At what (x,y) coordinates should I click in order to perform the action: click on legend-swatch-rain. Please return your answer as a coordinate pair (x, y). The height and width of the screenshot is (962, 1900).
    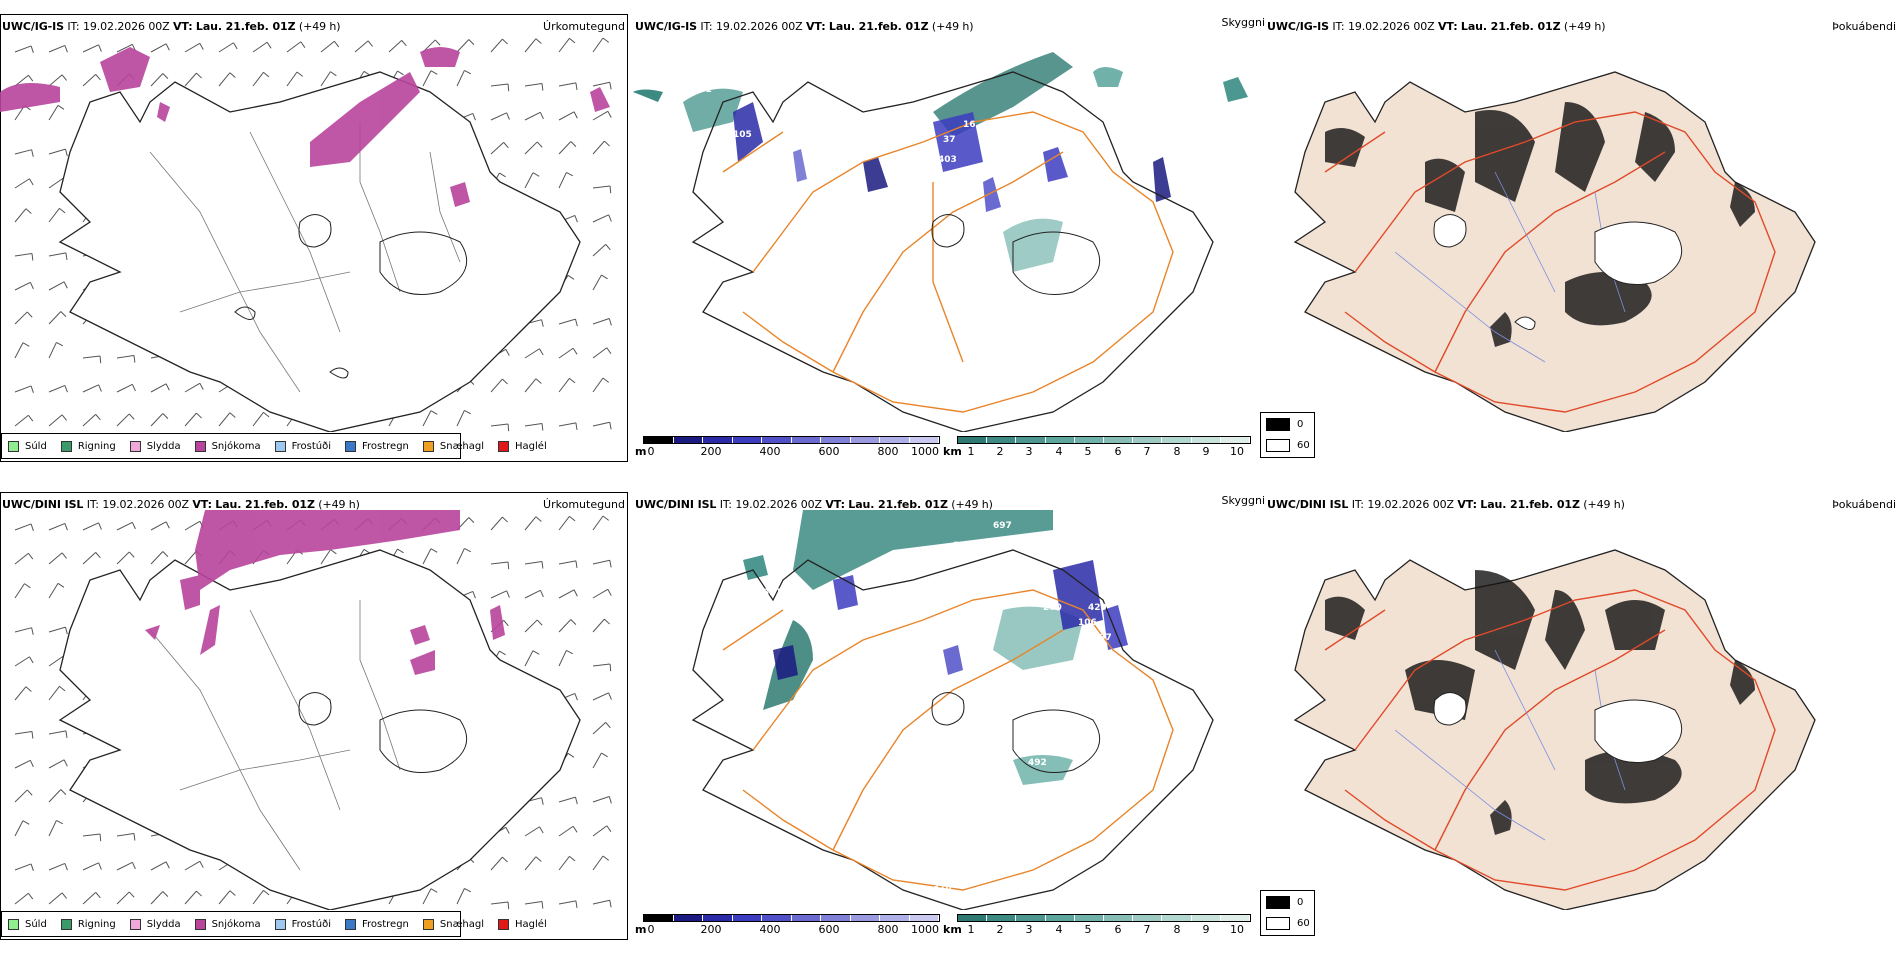
    Looking at the image, I should click on (66, 446).